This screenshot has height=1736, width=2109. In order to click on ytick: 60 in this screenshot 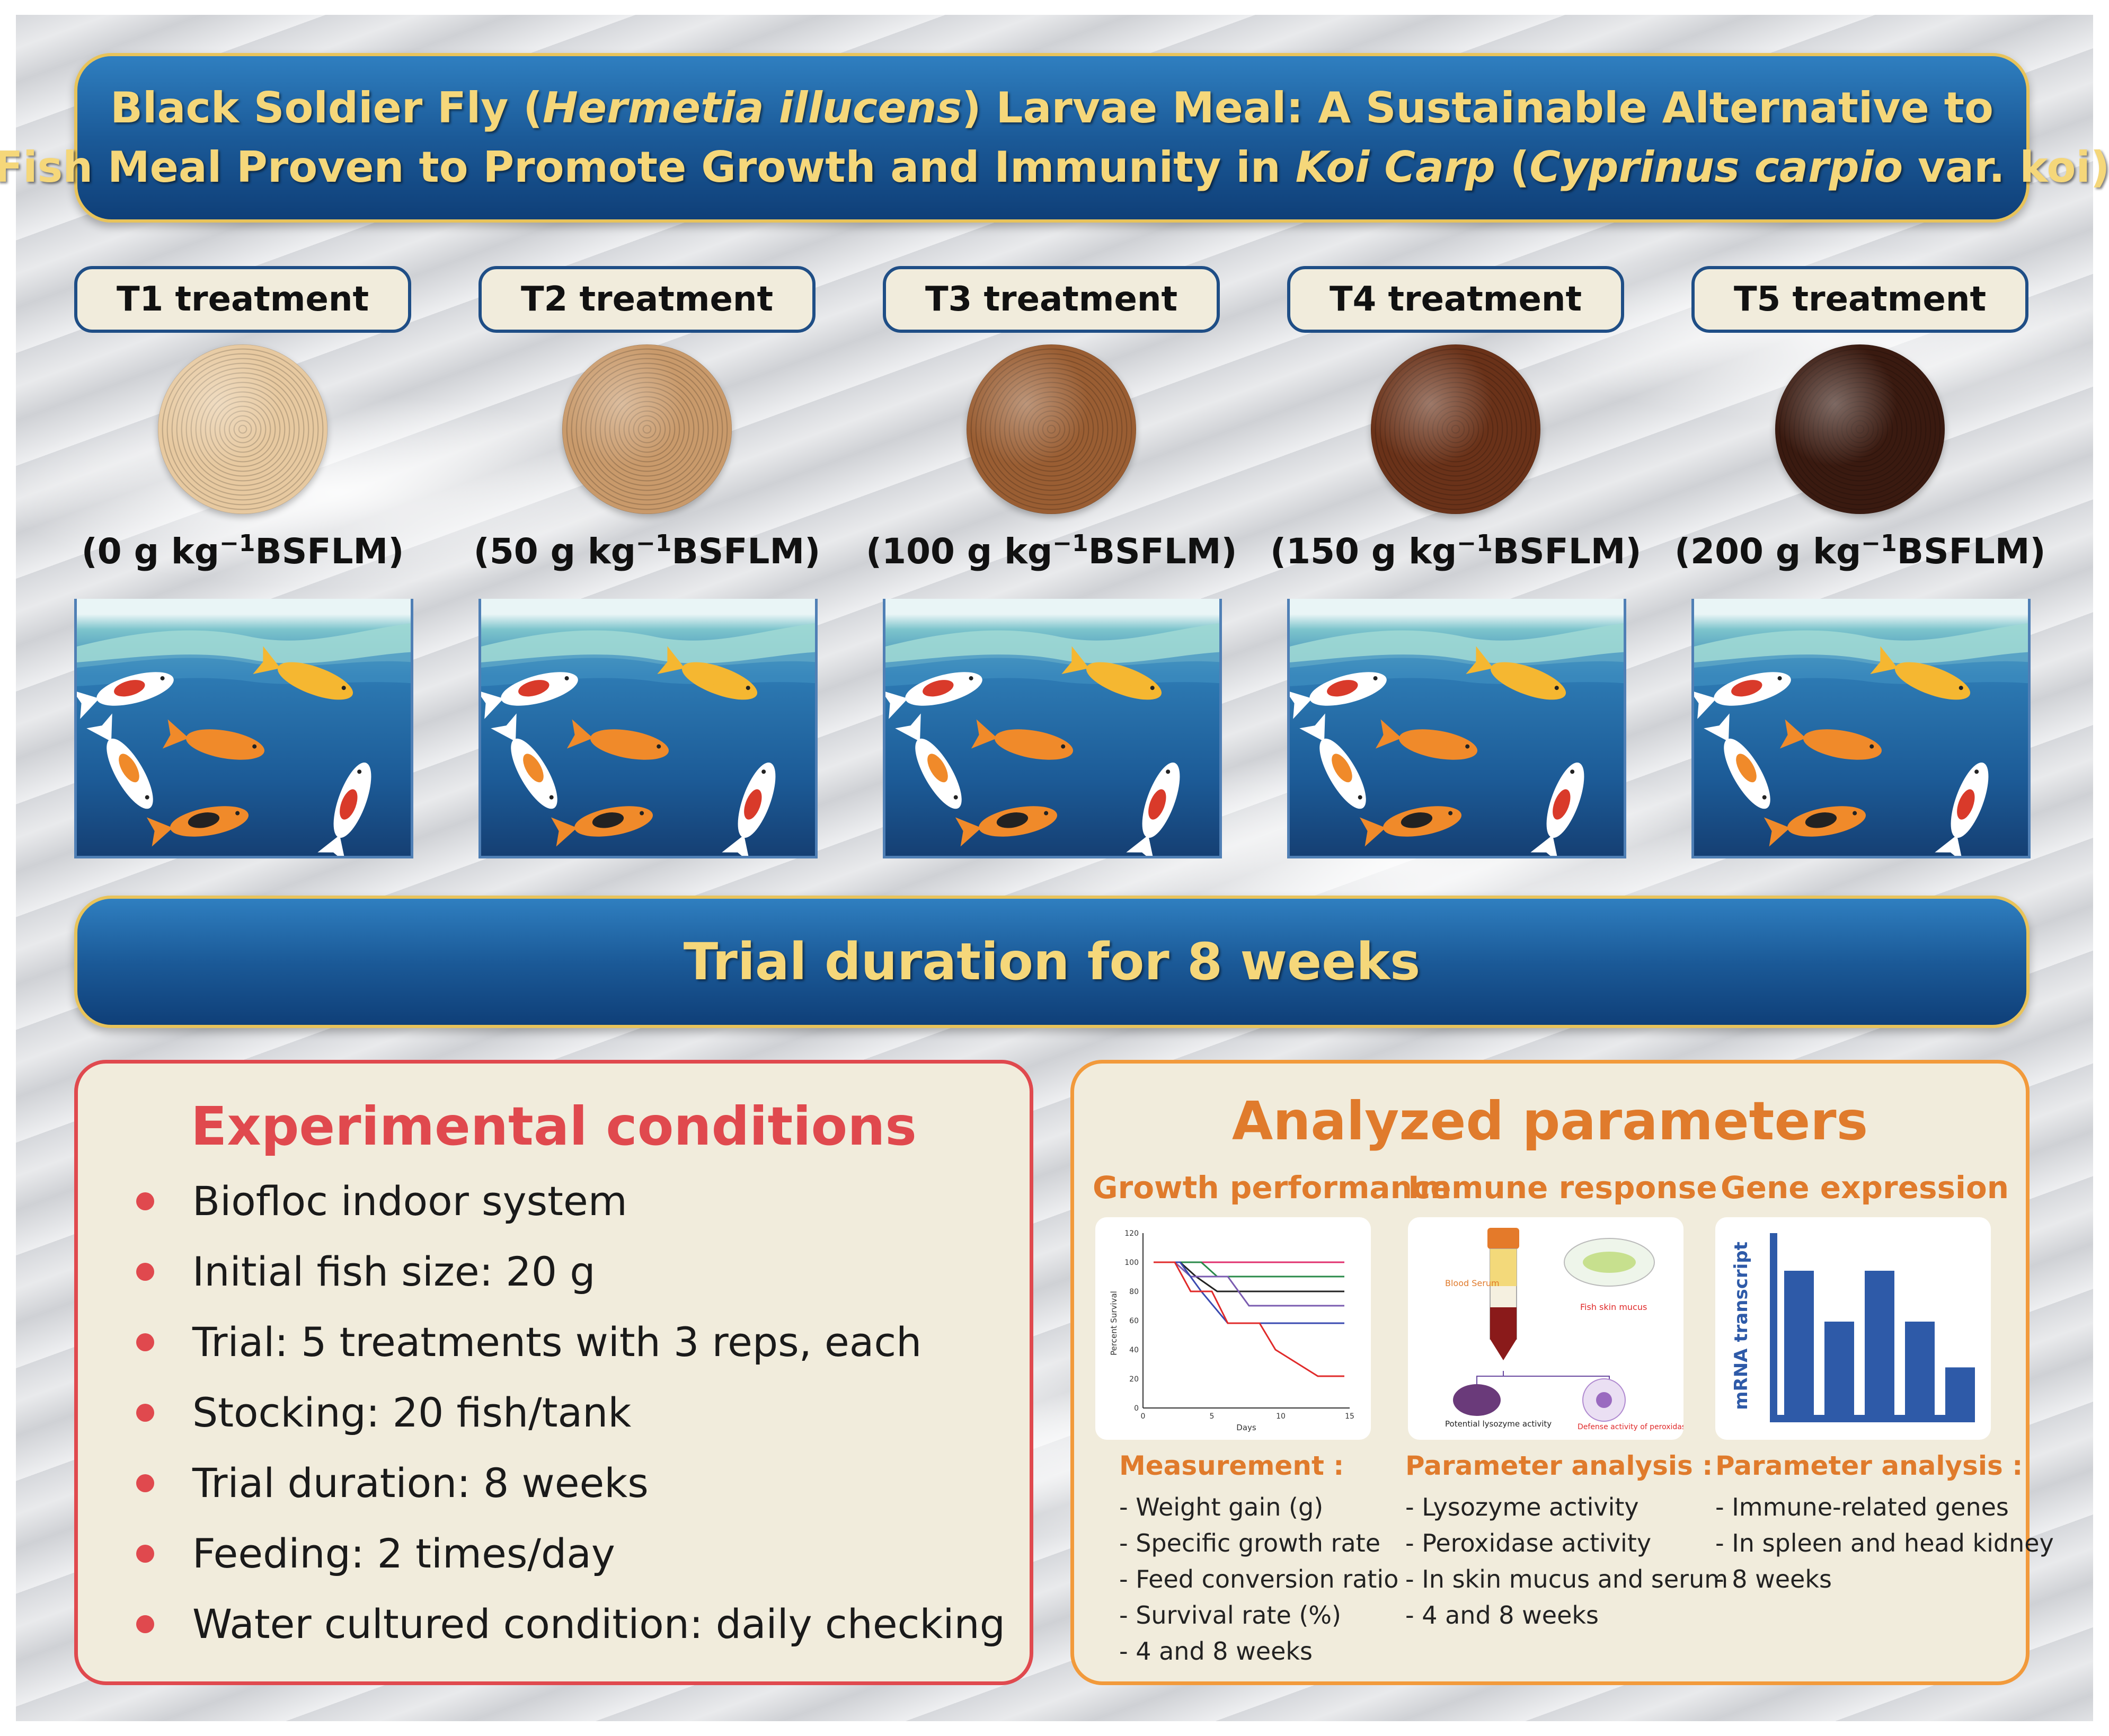, I will do `click(1134, 1321)`.